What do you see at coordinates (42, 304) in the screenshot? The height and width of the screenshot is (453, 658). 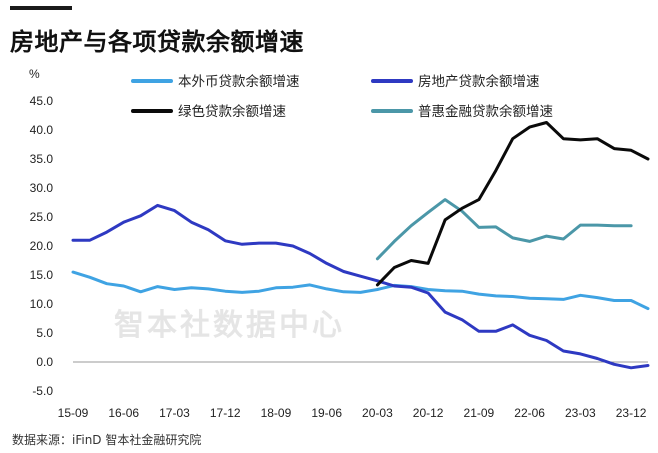 I see `y-tick-label: 10.0` at bounding box center [42, 304].